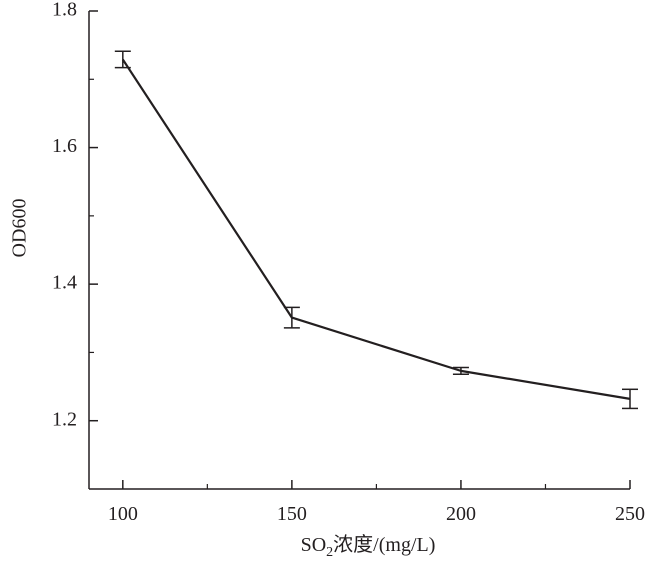 Image resolution: width=650 pixels, height=568 pixels. Describe the element at coordinates (123, 514) in the screenshot. I see `x-tick-label: 100` at that location.